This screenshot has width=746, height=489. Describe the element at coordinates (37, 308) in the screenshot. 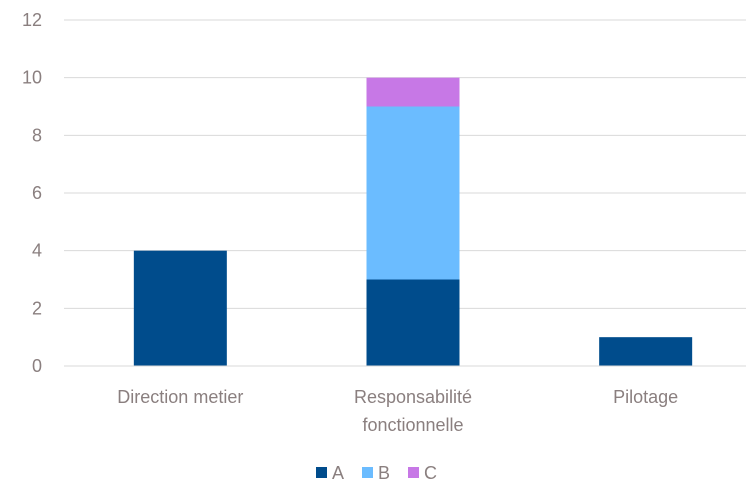

I see `y-tick-label-2: 2` at that location.